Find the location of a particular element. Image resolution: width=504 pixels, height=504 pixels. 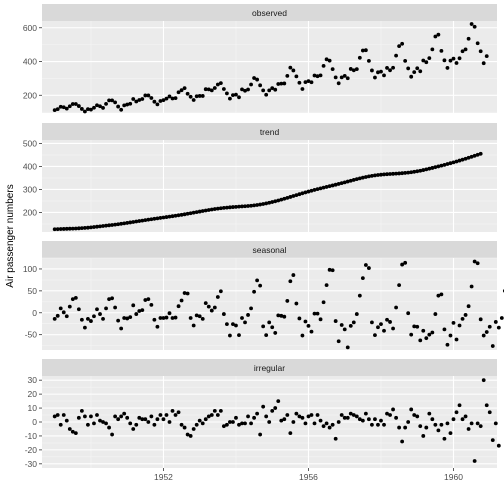

y-tick-label: -10 is located at coordinates (31, 436).